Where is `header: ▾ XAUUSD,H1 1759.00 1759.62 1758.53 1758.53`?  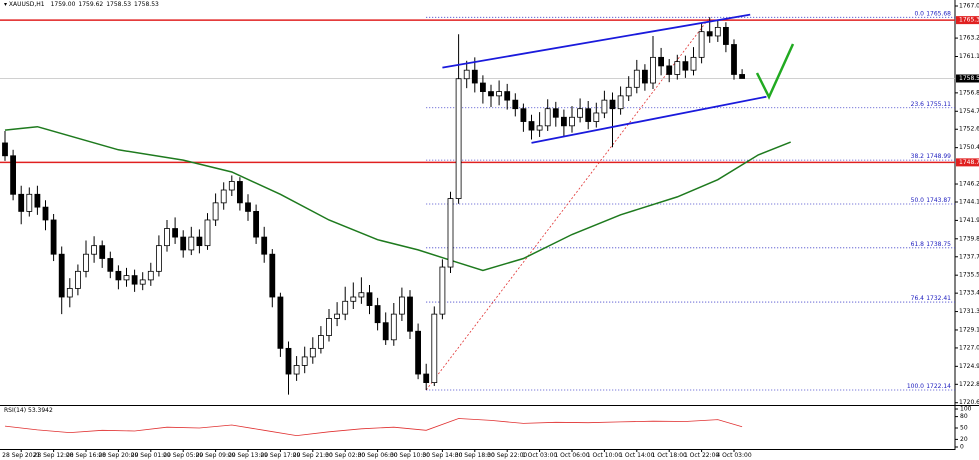
header: ▾ XAUUSD,H1 1759.00 1759.62 1758.53 1758.53 is located at coordinates (83, 4).